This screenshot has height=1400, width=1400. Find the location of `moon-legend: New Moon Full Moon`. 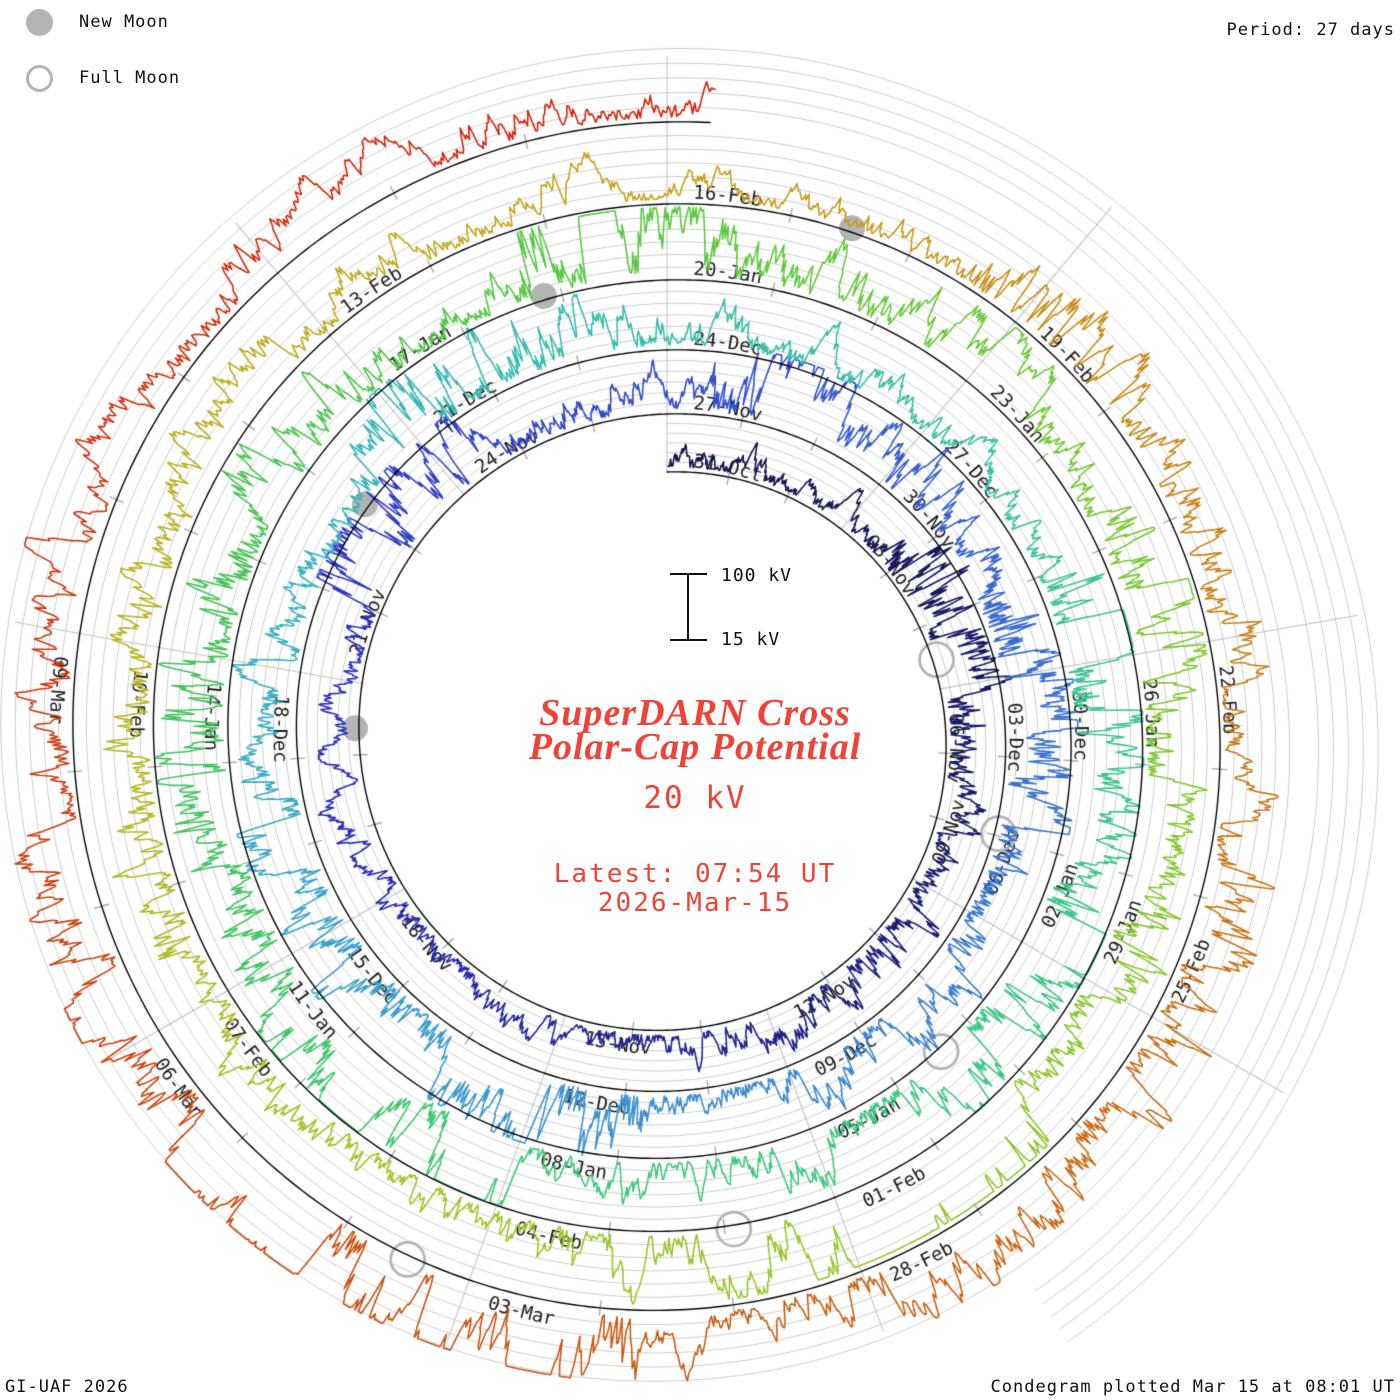

moon-legend: New Moon Full Moon is located at coordinates (103, 62).